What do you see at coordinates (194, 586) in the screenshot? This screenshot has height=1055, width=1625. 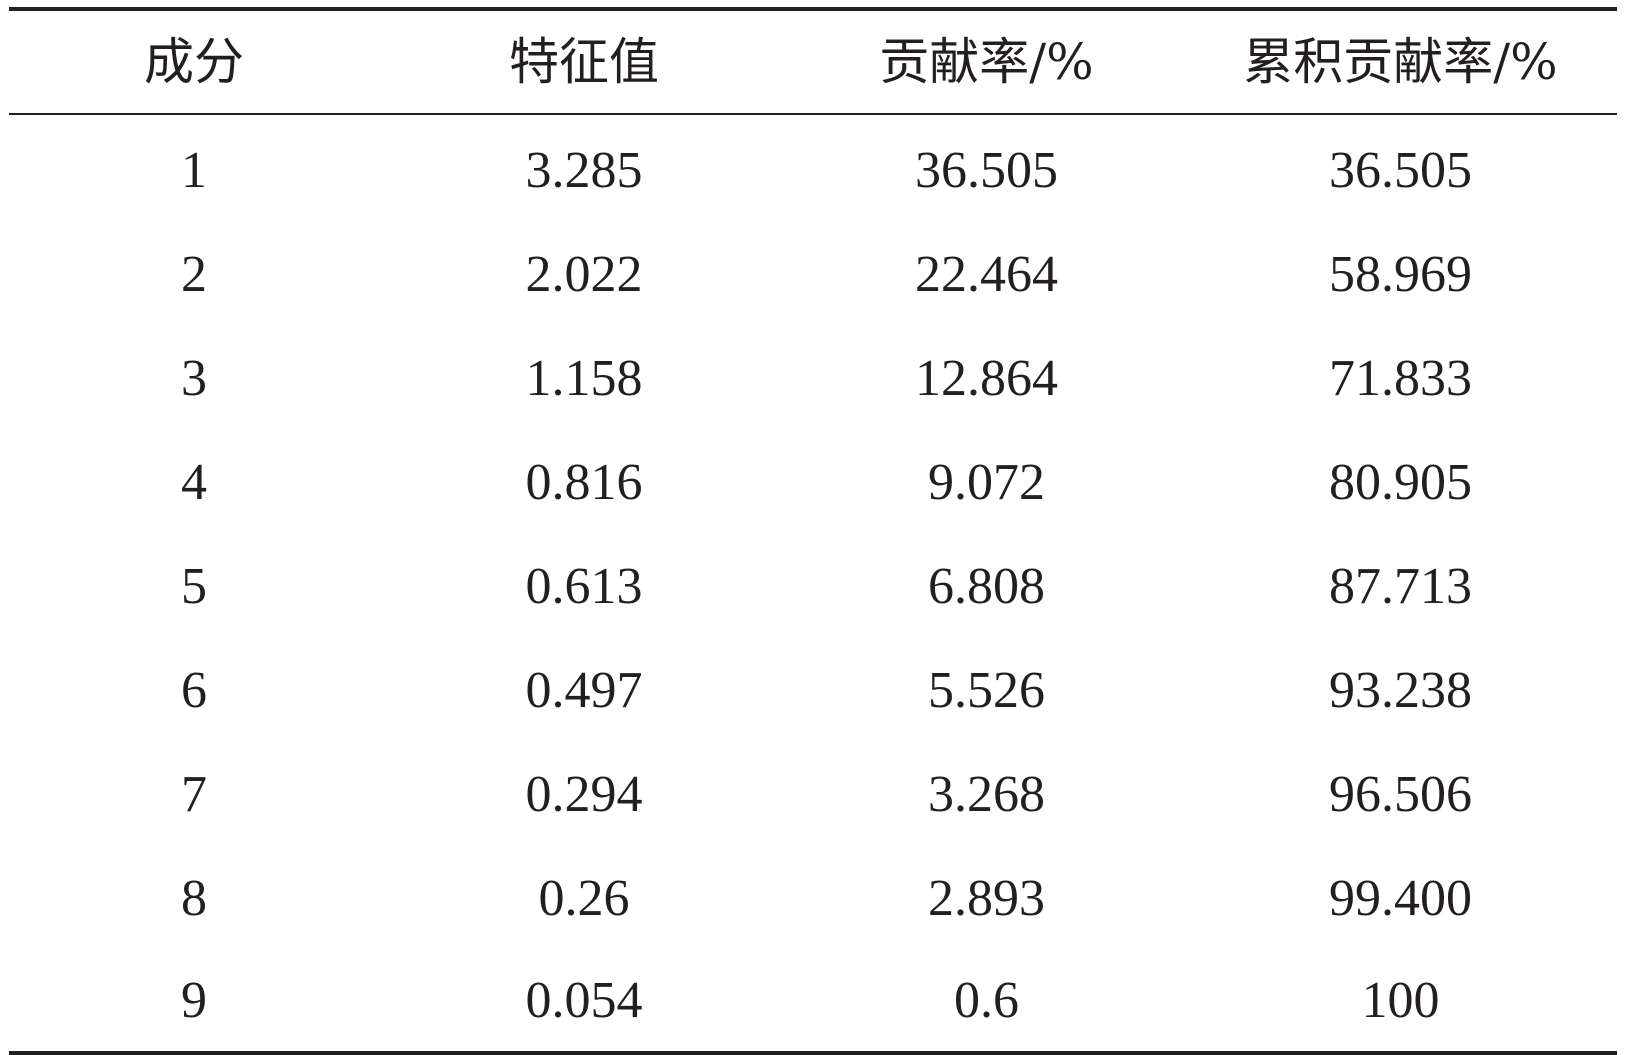 I see `component-cell: 5` at bounding box center [194, 586].